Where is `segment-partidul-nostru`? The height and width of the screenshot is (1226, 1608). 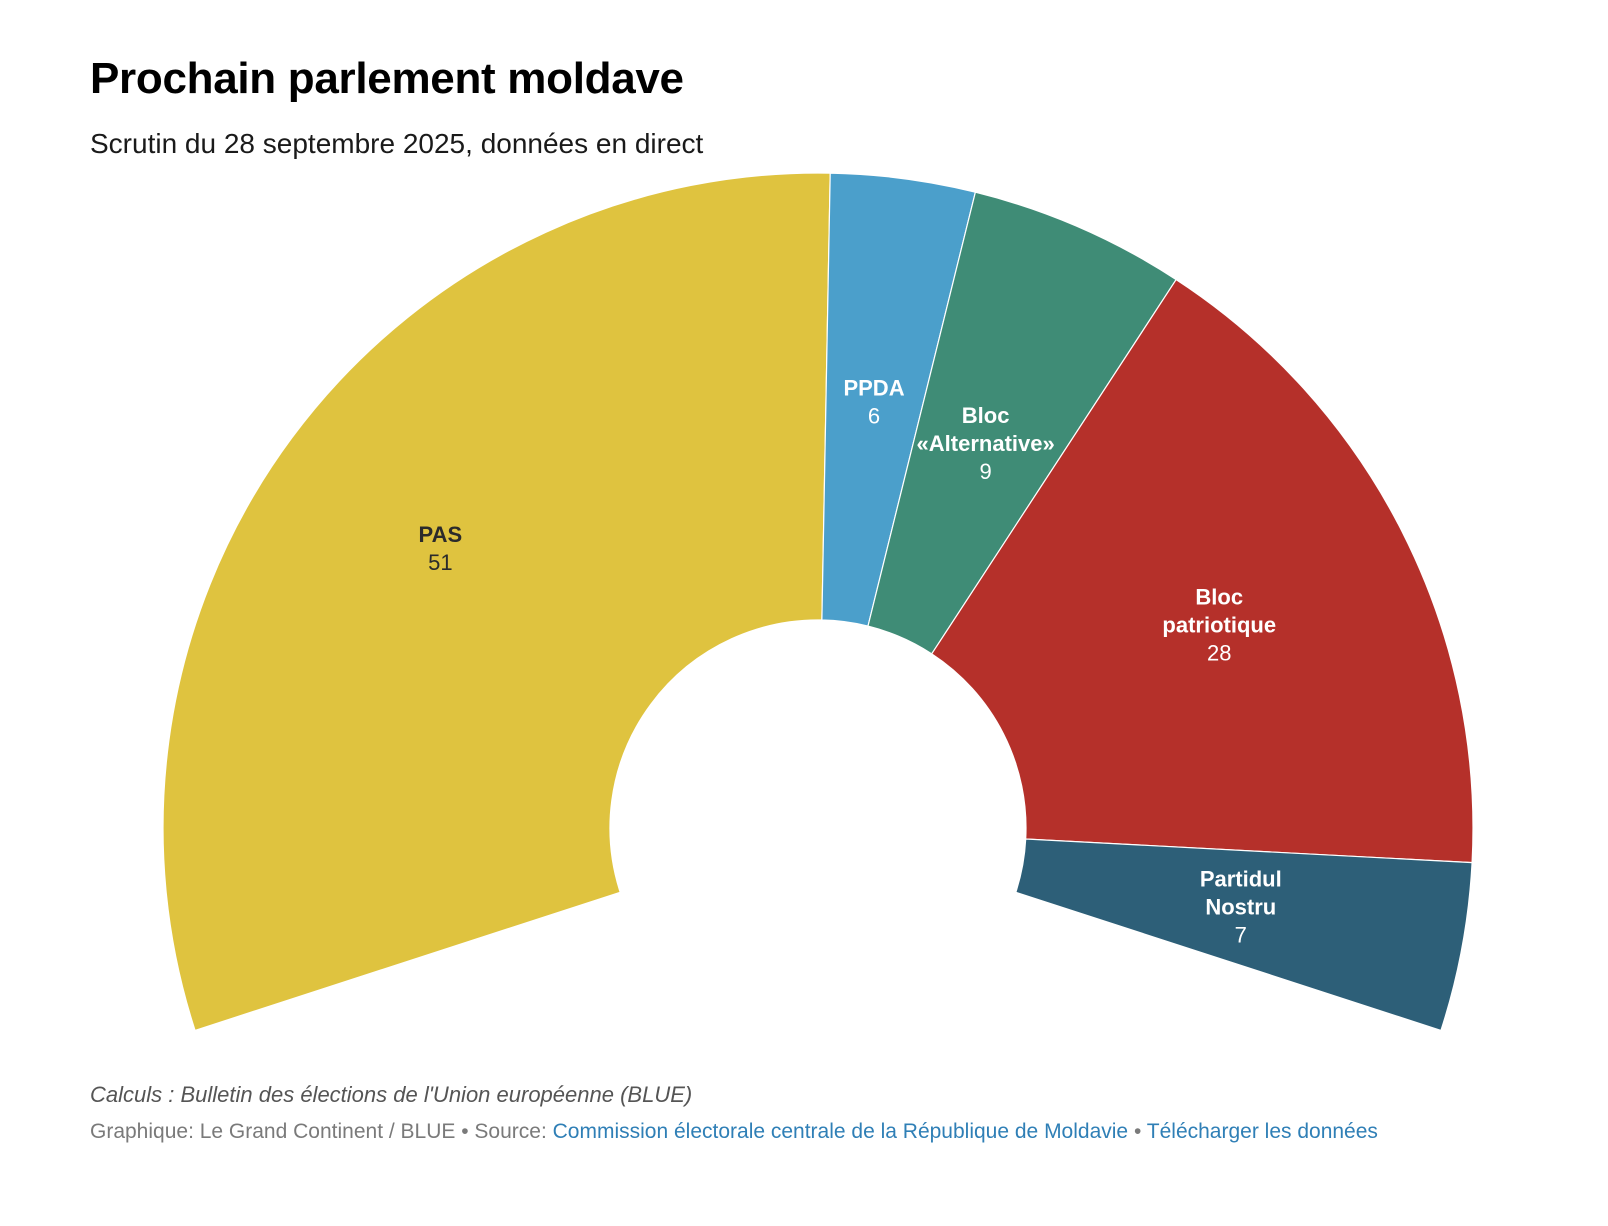
segment-partidul-nostru is located at coordinates (1244, 935).